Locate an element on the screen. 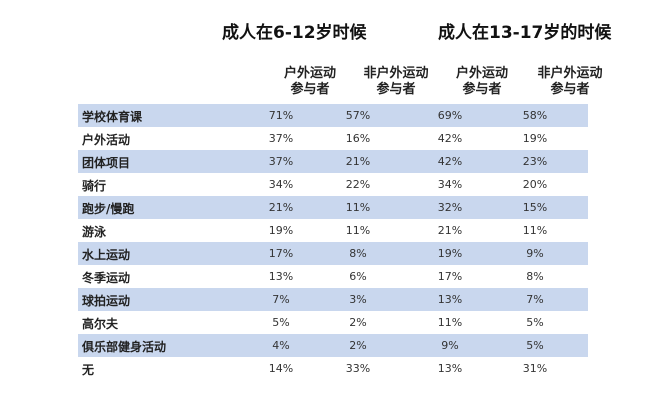 The width and height of the screenshot is (650, 408). table-row: 跑步/慢跑 21% 11% 32% 15% is located at coordinates (333, 207).